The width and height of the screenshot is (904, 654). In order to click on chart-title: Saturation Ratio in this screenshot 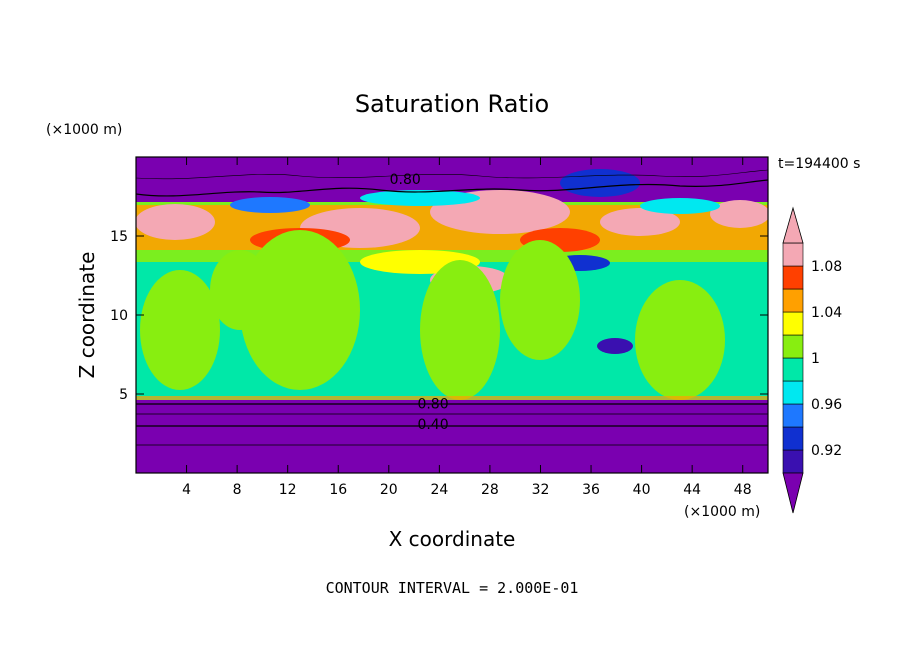, I will do `click(452, 104)`.